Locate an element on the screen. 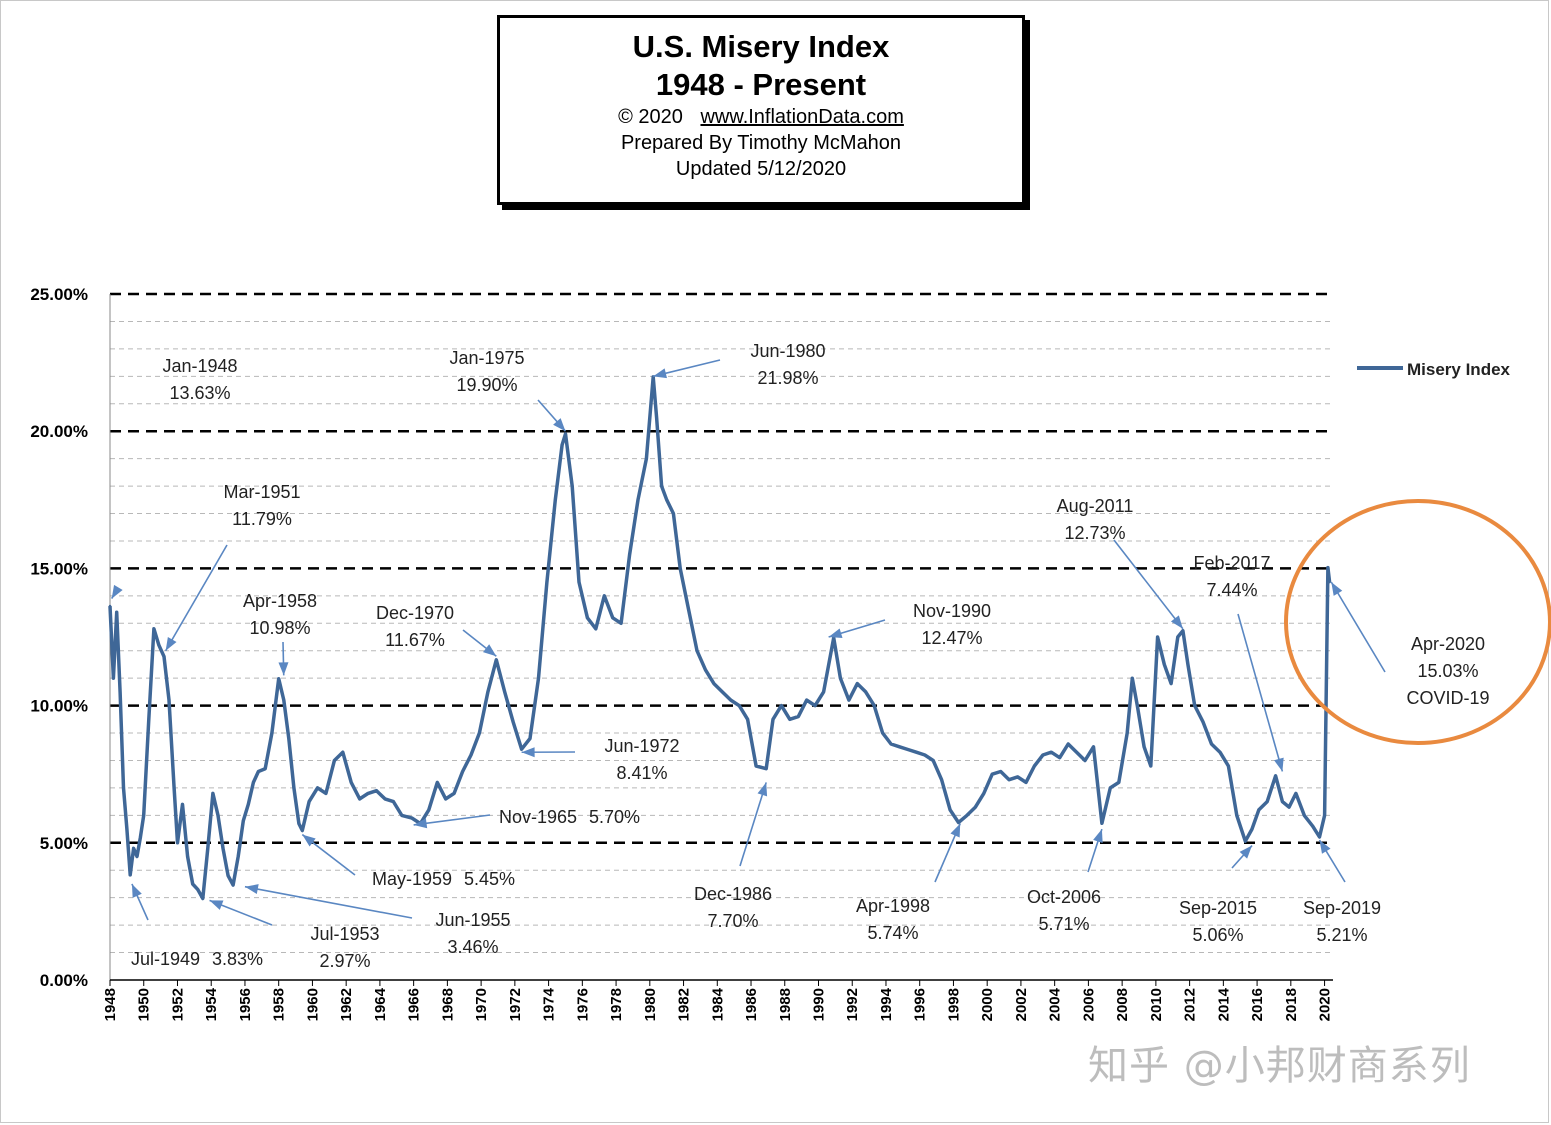  x-tick-label: 2020 is located at coordinates (1325, 1004).